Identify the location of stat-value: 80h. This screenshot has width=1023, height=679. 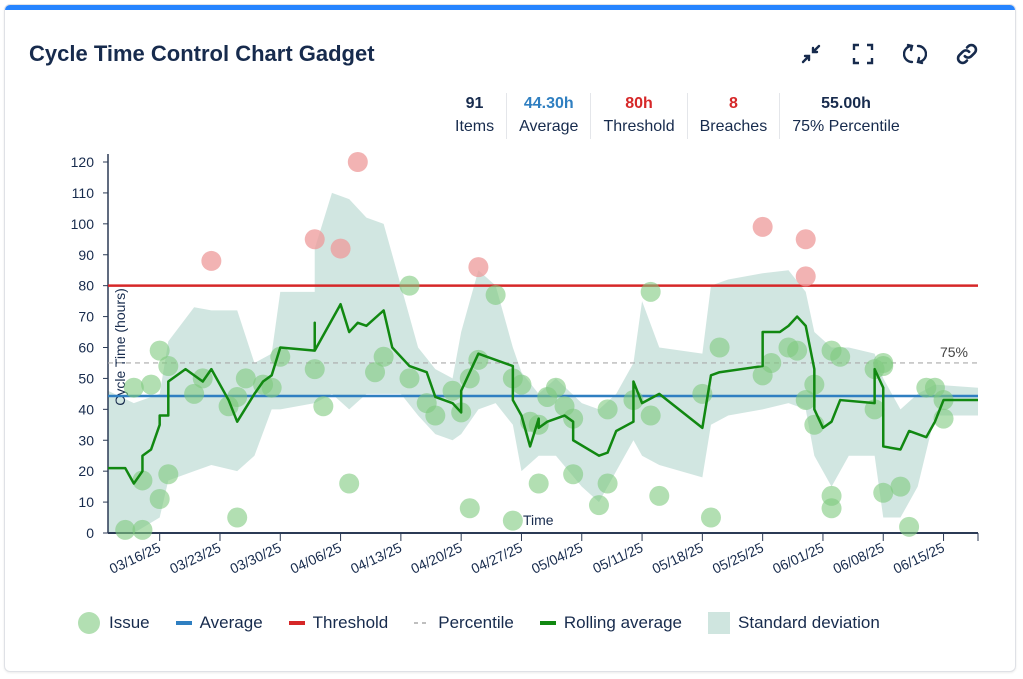
(639, 103).